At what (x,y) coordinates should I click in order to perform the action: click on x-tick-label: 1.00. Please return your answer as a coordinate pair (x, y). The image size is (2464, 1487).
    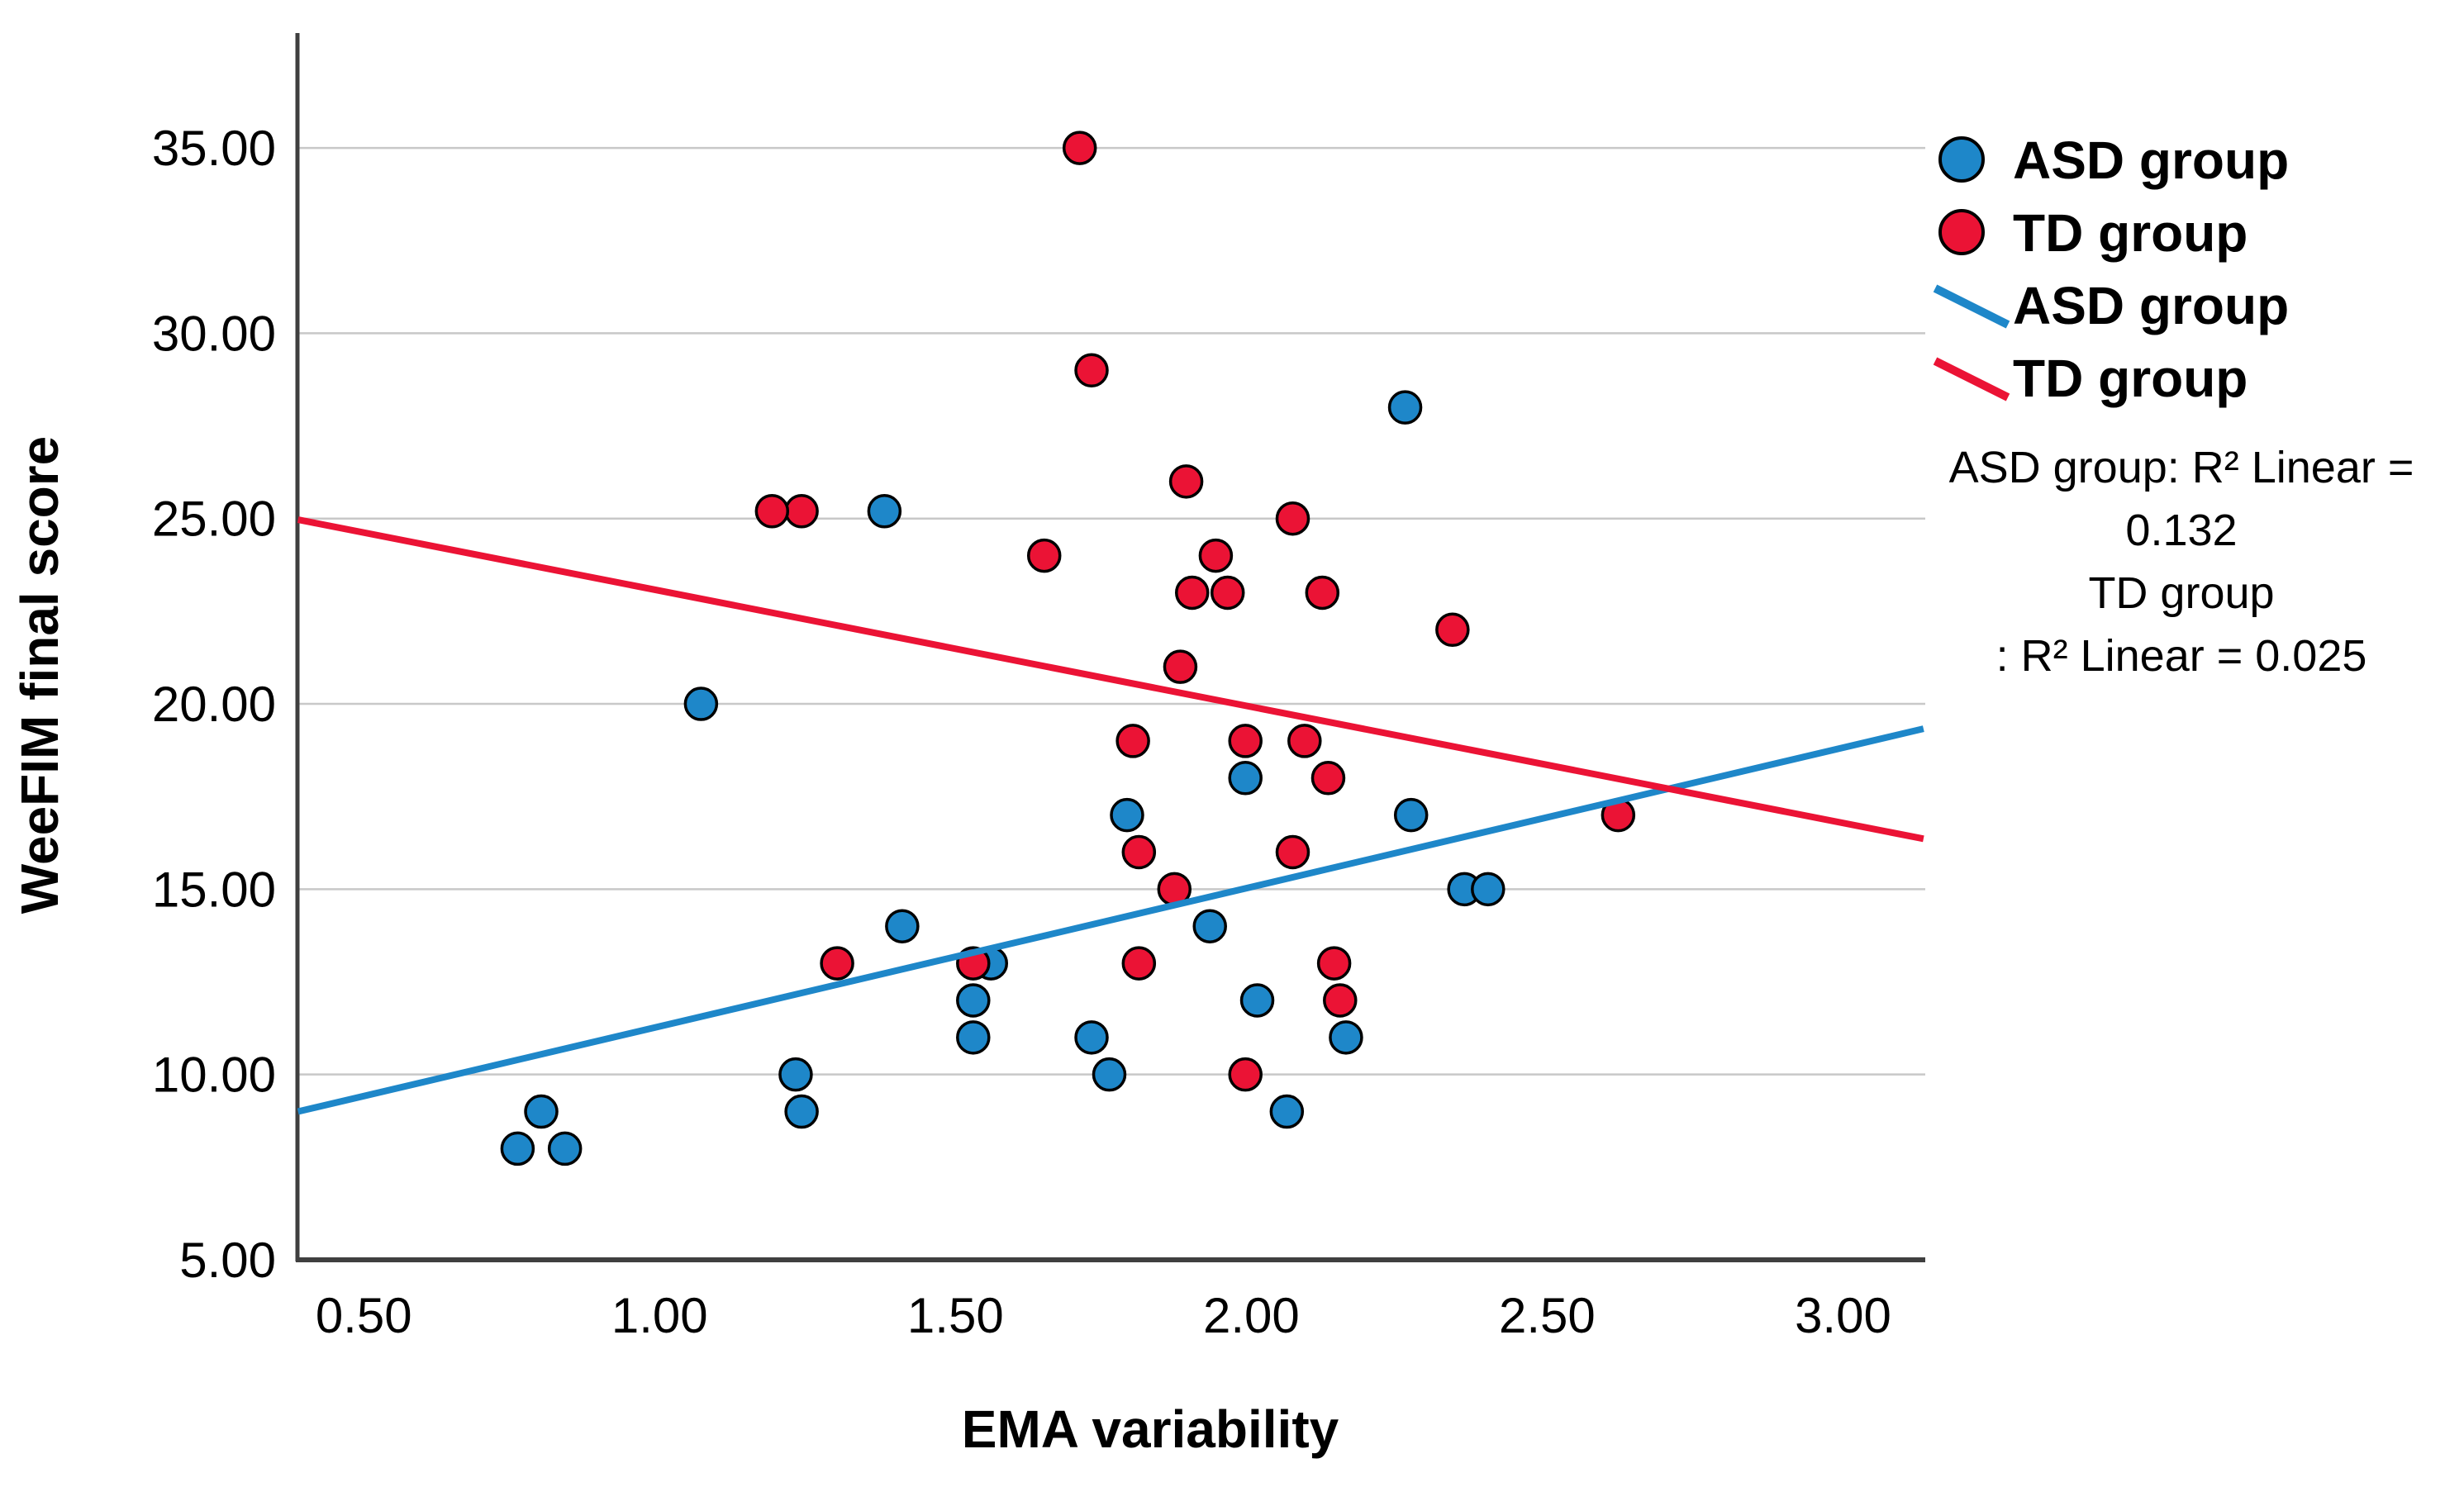
    Looking at the image, I should click on (659, 1315).